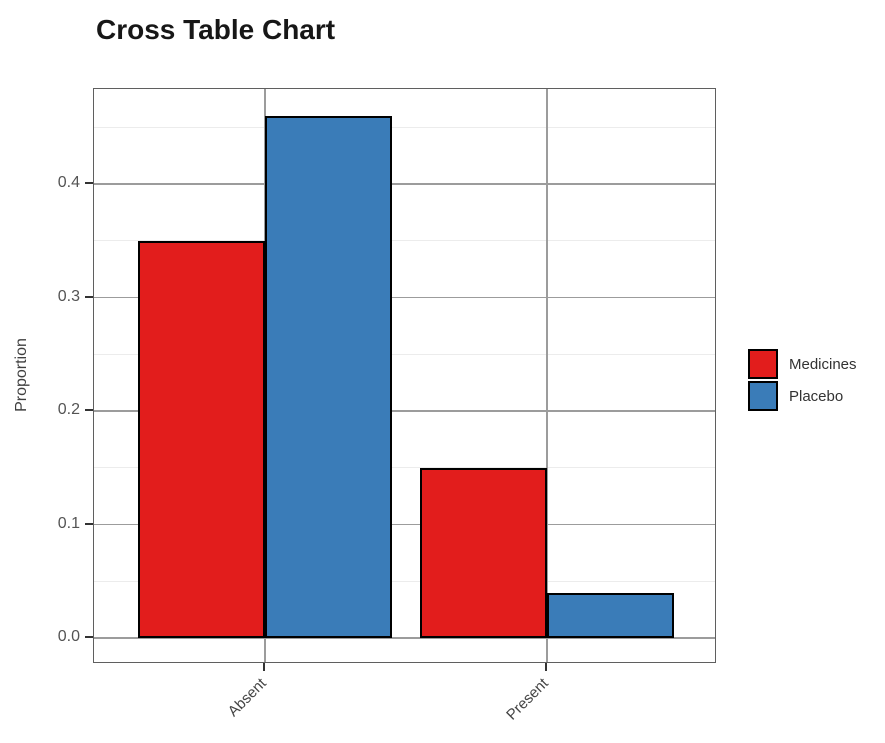 The image size is (885, 743). Describe the element at coordinates (763, 396) in the screenshot. I see `legend-swatch-placebo` at that location.